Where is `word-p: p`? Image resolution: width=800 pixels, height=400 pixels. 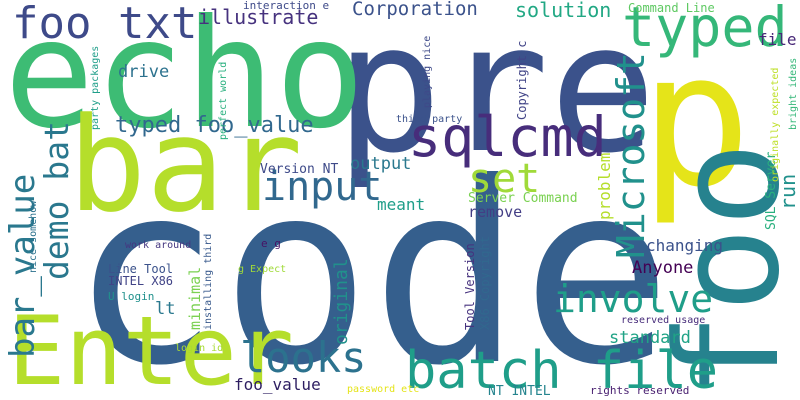 word-p: p is located at coordinates (696, 120).